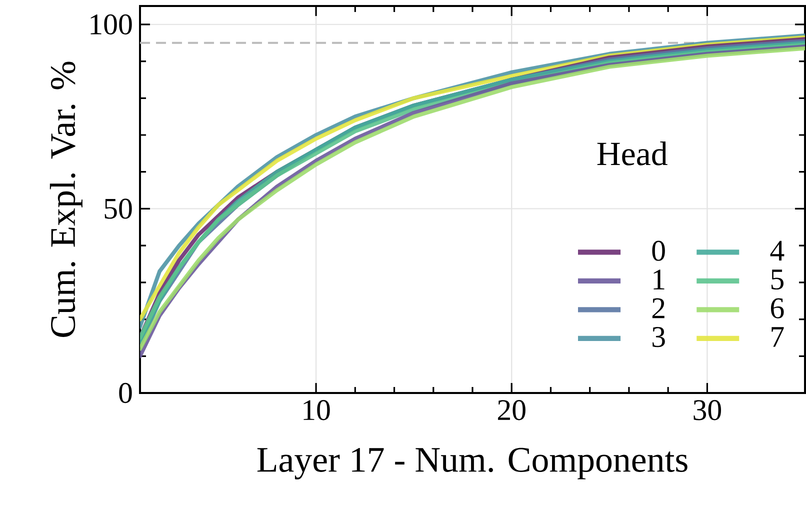 The width and height of the screenshot is (806, 505). Describe the element at coordinates (778, 337) in the screenshot. I see `legend-label: 7` at that location.